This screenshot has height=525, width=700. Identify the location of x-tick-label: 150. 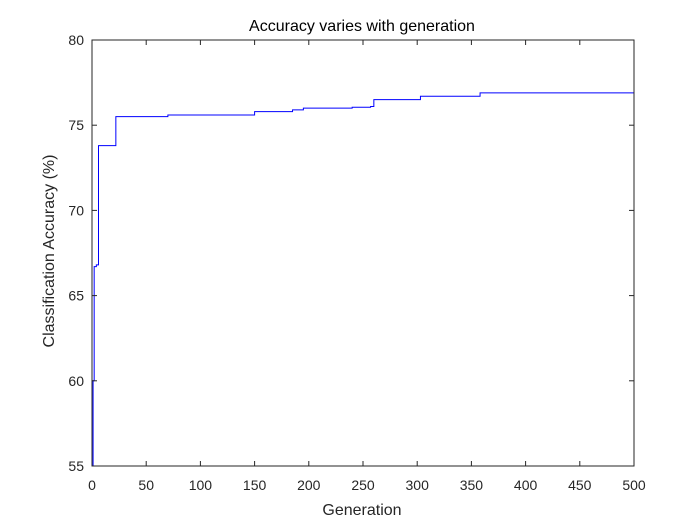
(255, 485).